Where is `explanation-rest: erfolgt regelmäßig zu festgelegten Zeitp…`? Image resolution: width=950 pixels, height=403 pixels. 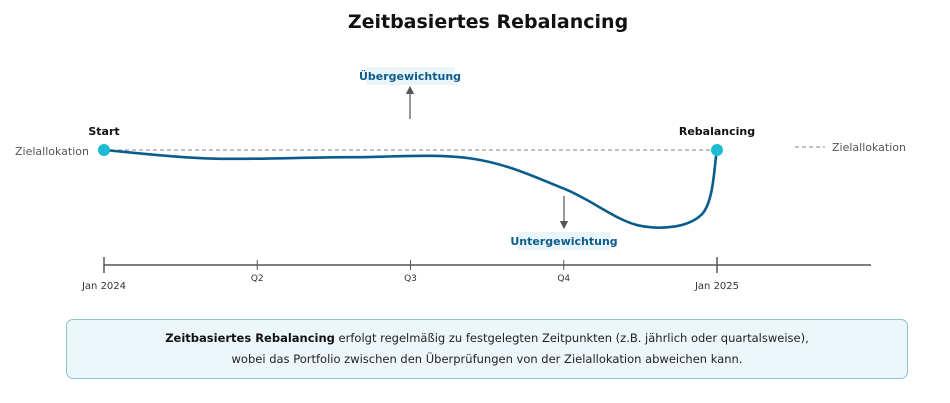 explanation-rest: erfolgt regelmäßig zu festgelegten Zeitp… is located at coordinates (571, 338).